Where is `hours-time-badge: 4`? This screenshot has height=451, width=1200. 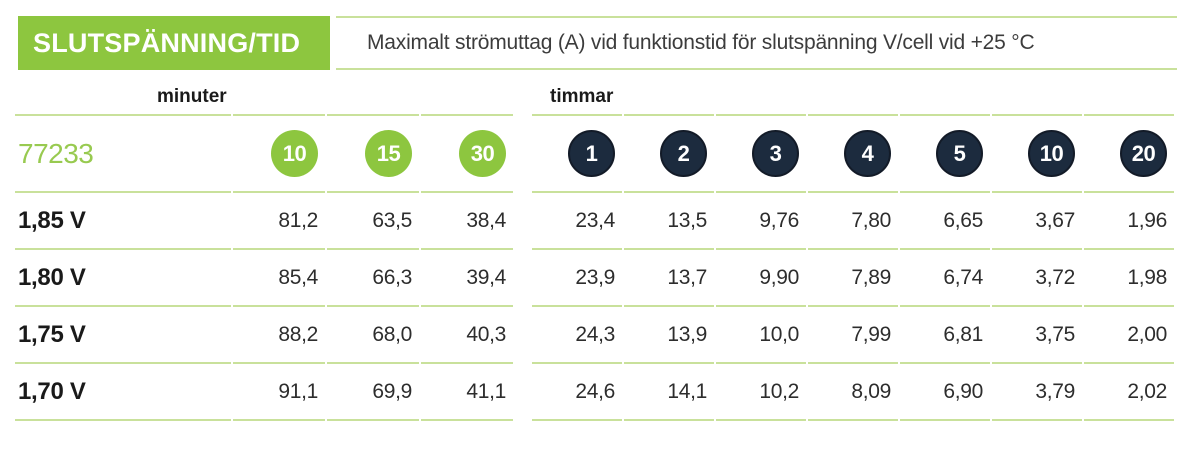
hours-time-badge: 4 is located at coordinates (867, 153).